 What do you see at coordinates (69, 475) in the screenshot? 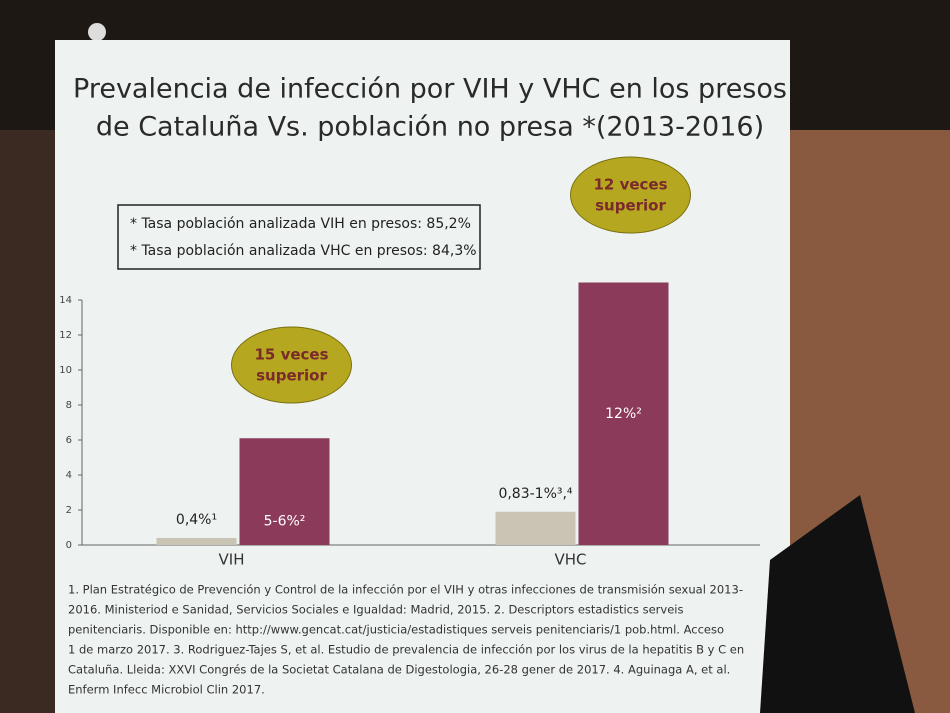
I see `y-tick-label: 4` at bounding box center [69, 475].